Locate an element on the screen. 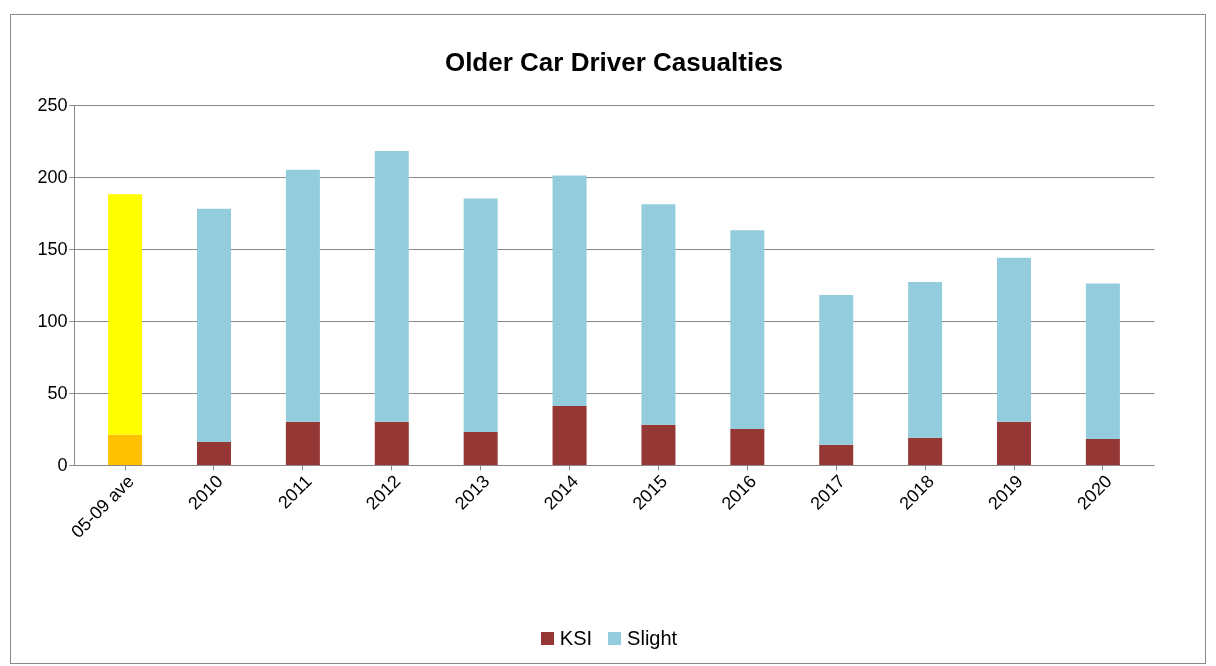  legend-label: KSI is located at coordinates (575, 638).